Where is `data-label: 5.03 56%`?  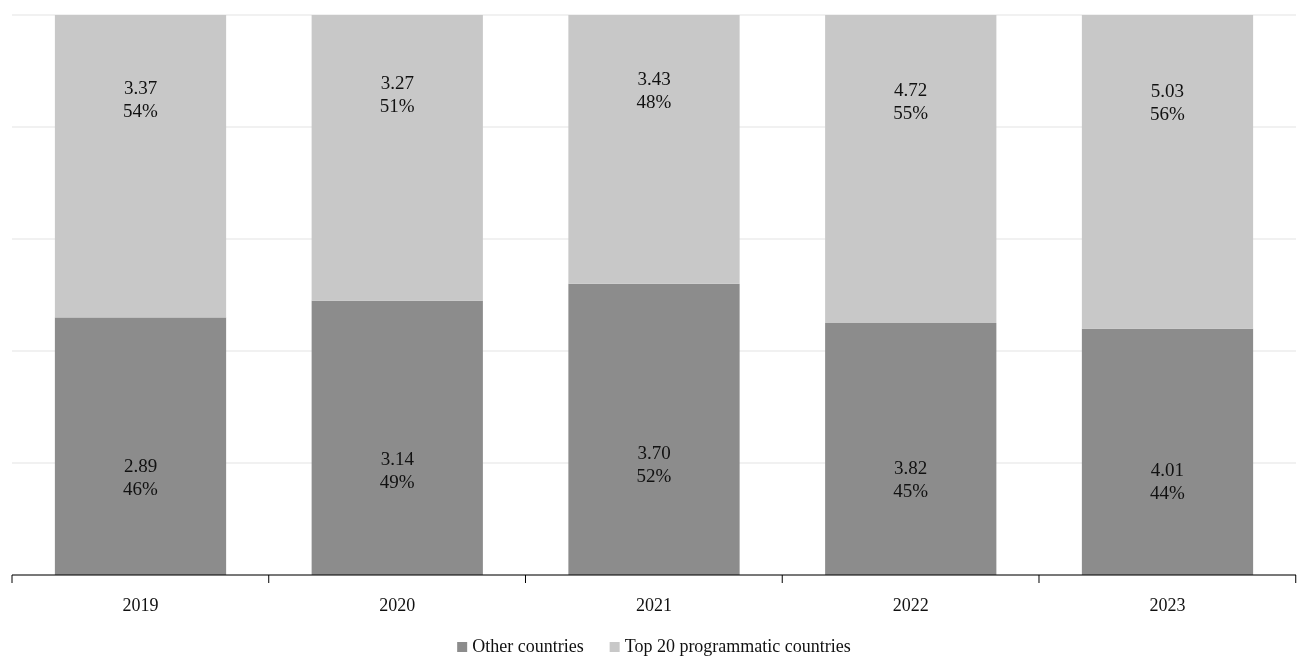 data-label: 5.03 56% is located at coordinates (1168, 102).